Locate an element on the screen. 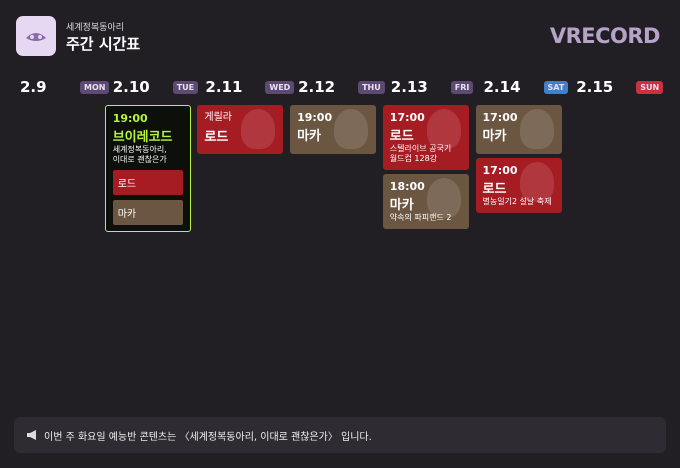 The image size is (680, 468). event-card: 19:00 마카 is located at coordinates (333, 129).